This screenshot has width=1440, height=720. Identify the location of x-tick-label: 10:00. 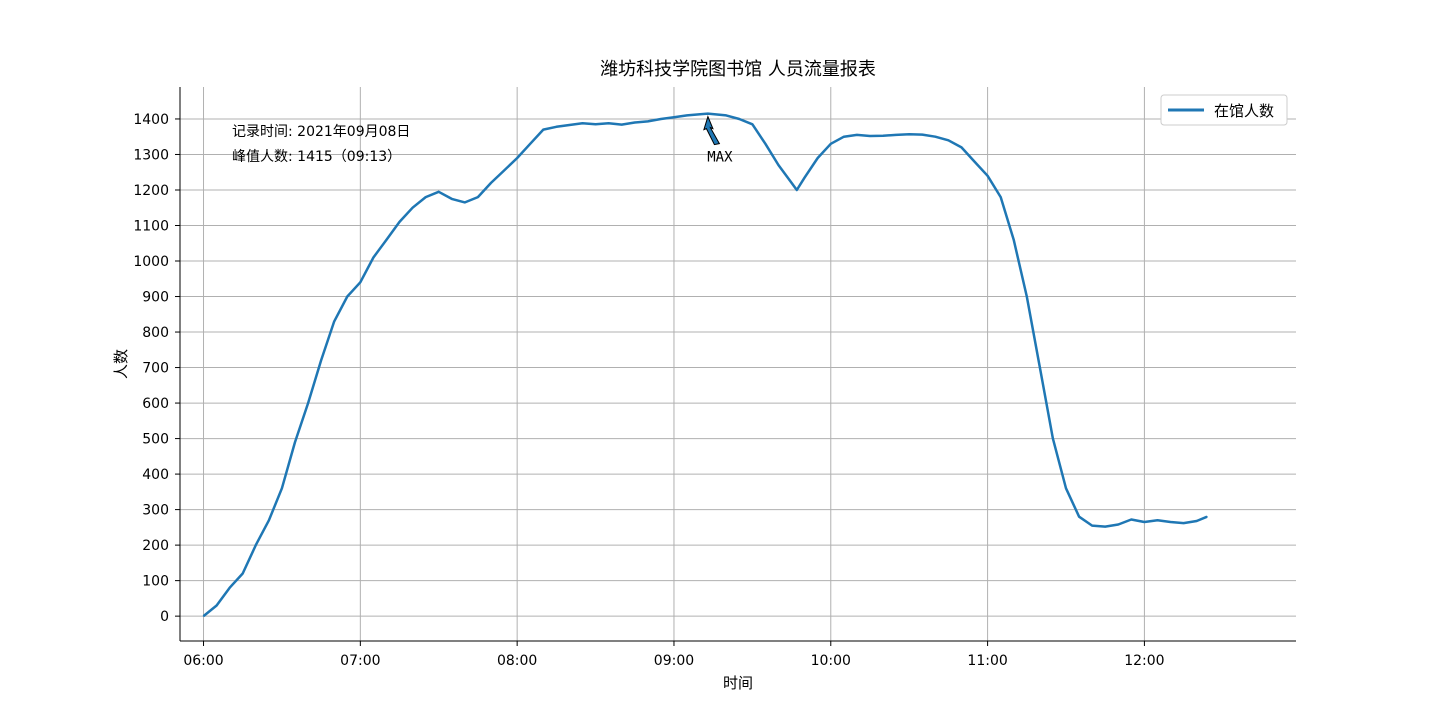
(831, 661).